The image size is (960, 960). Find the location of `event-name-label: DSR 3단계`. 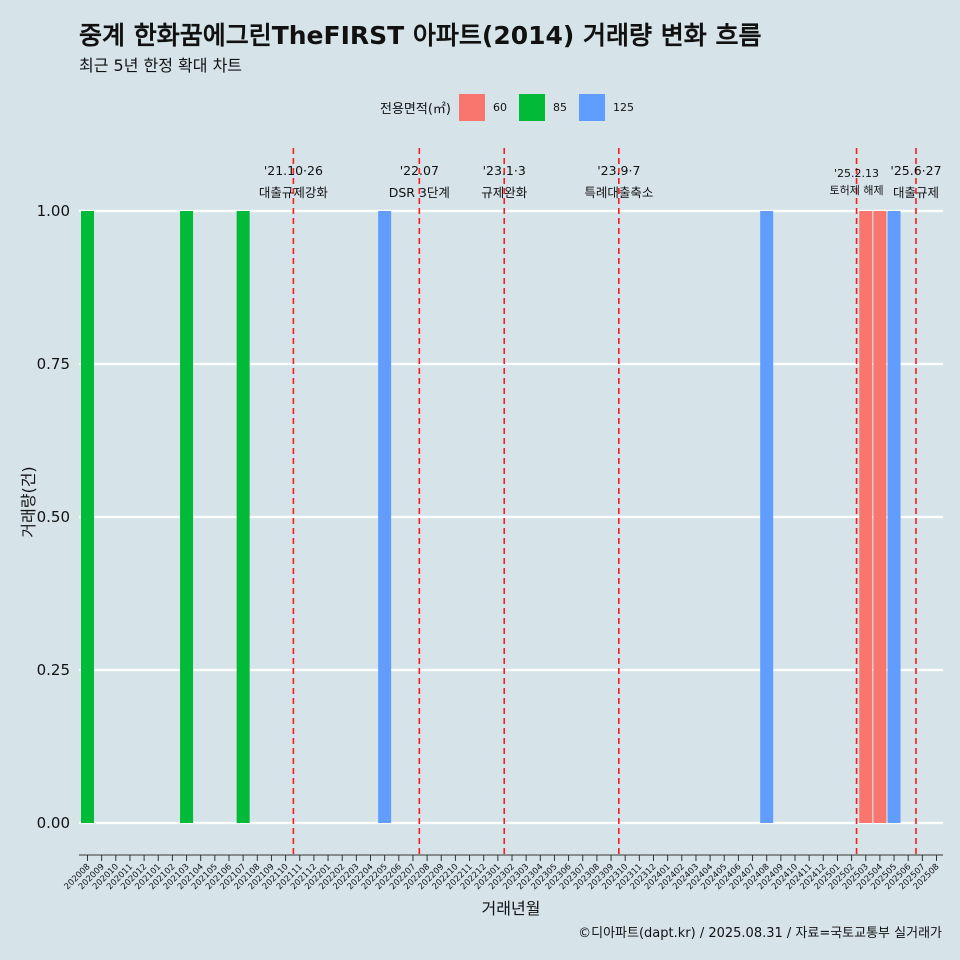

event-name-label: DSR 3단계 is located at coordinates (419, 192).